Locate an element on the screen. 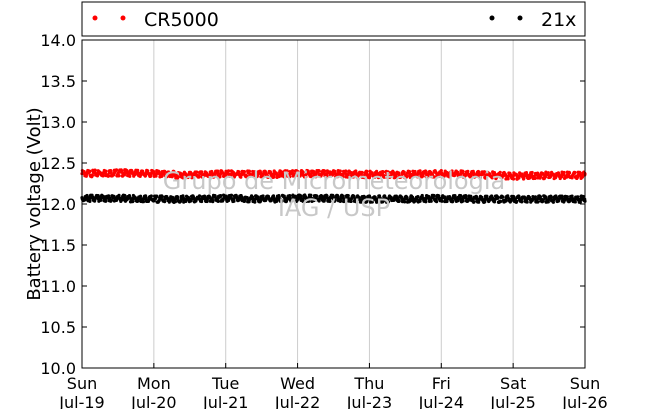  x-tick-day-2: Tue is located at coordinates (225, 383).